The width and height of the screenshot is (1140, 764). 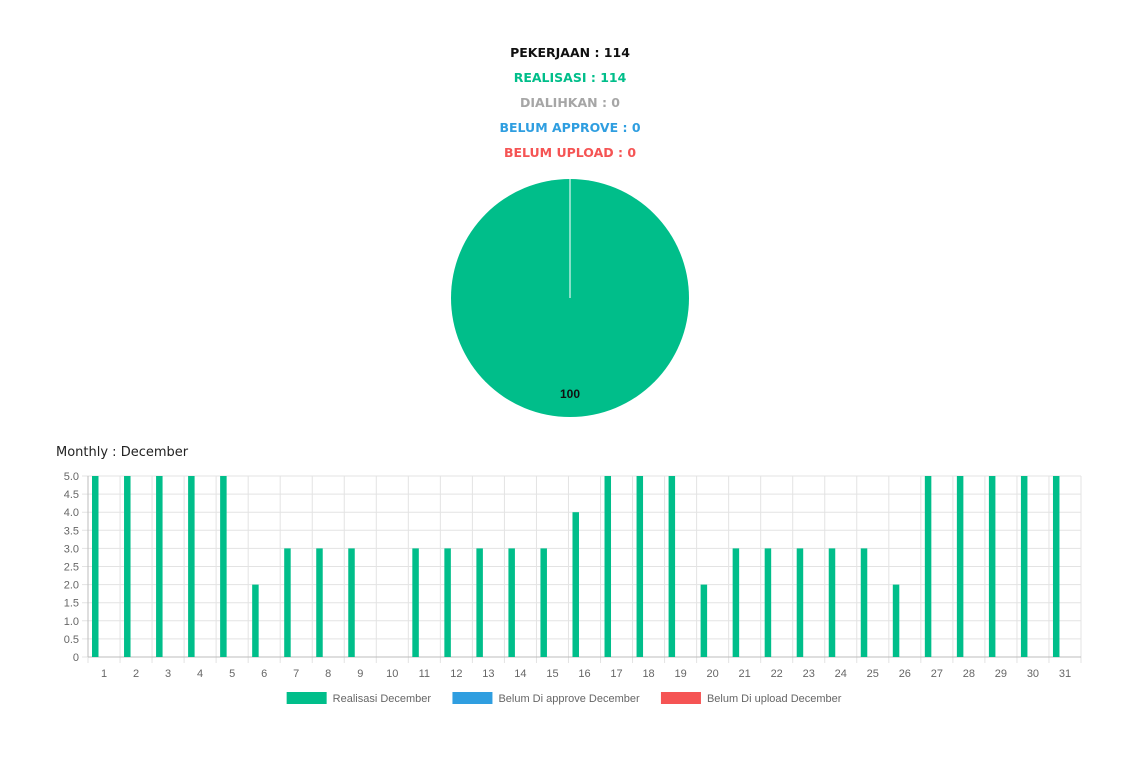 What do you see at coordinates (392, 674) in the screenshot?
I see `x-tick-label: 10` at bounding box center [392, 674].